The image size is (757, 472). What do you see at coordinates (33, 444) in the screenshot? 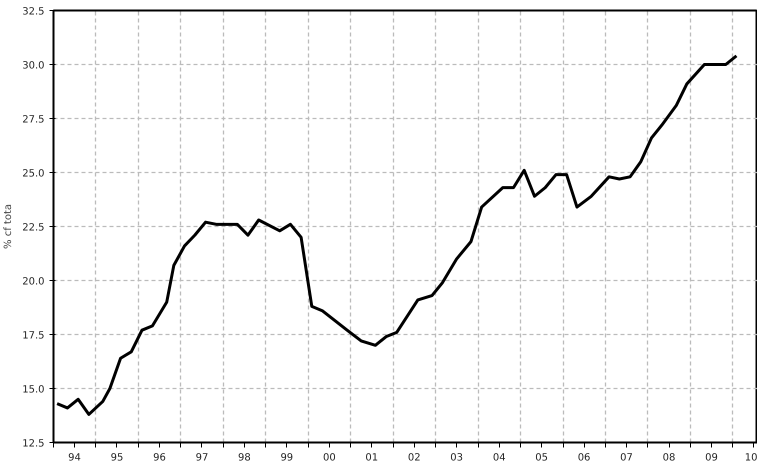
I see `y-tick-label: 12.5` at bounding box center [33, 444].